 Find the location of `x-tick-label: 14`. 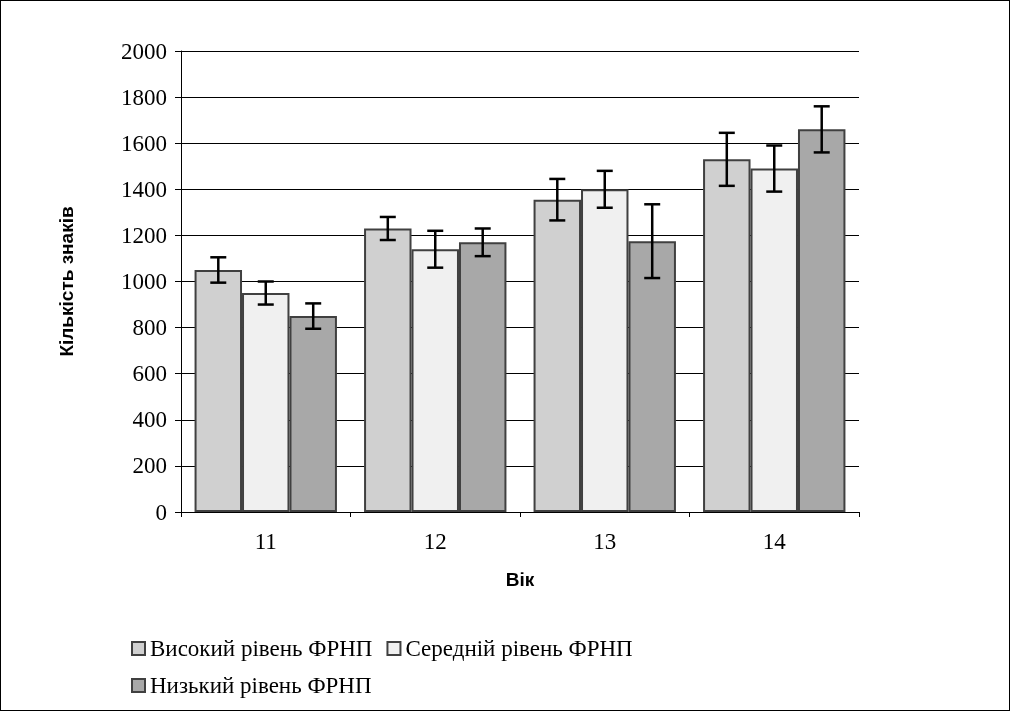

x-tick-label: 14 is located at coordinates (774, 541).